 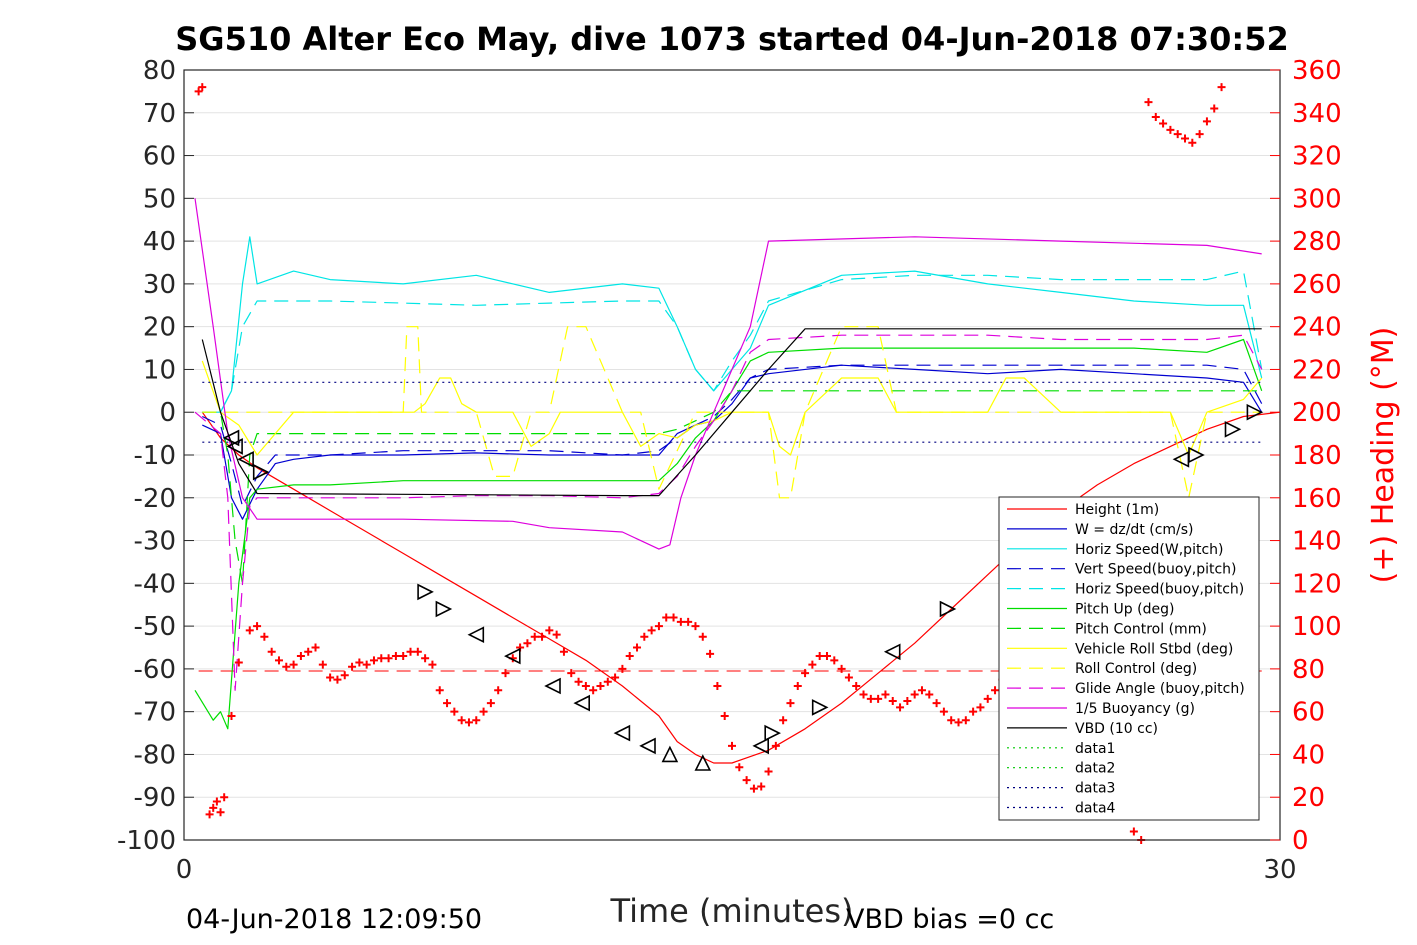 What do you see at coordinates (155, 670) in the screenshot?
I see `left-tick-label-14: -60` at bounding box center [155, 670].